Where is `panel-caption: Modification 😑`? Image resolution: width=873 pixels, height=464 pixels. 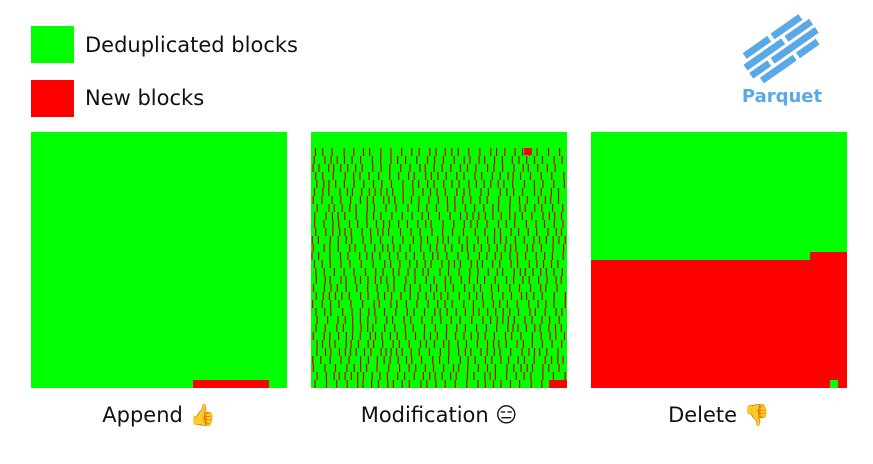 panel-caption: Modification 😑 is located at coordinates (439, 415).